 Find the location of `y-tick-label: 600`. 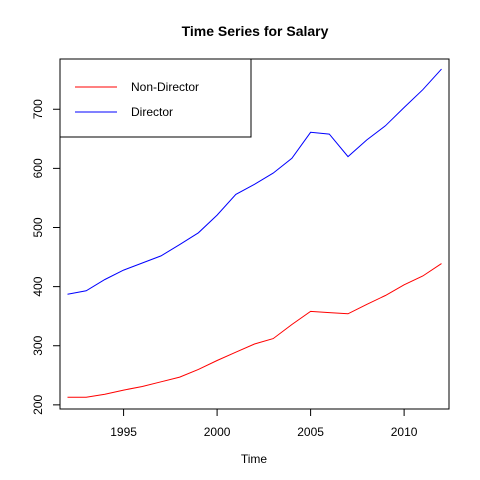

y-tick-label: 600 is located at coordinates (38, 168).